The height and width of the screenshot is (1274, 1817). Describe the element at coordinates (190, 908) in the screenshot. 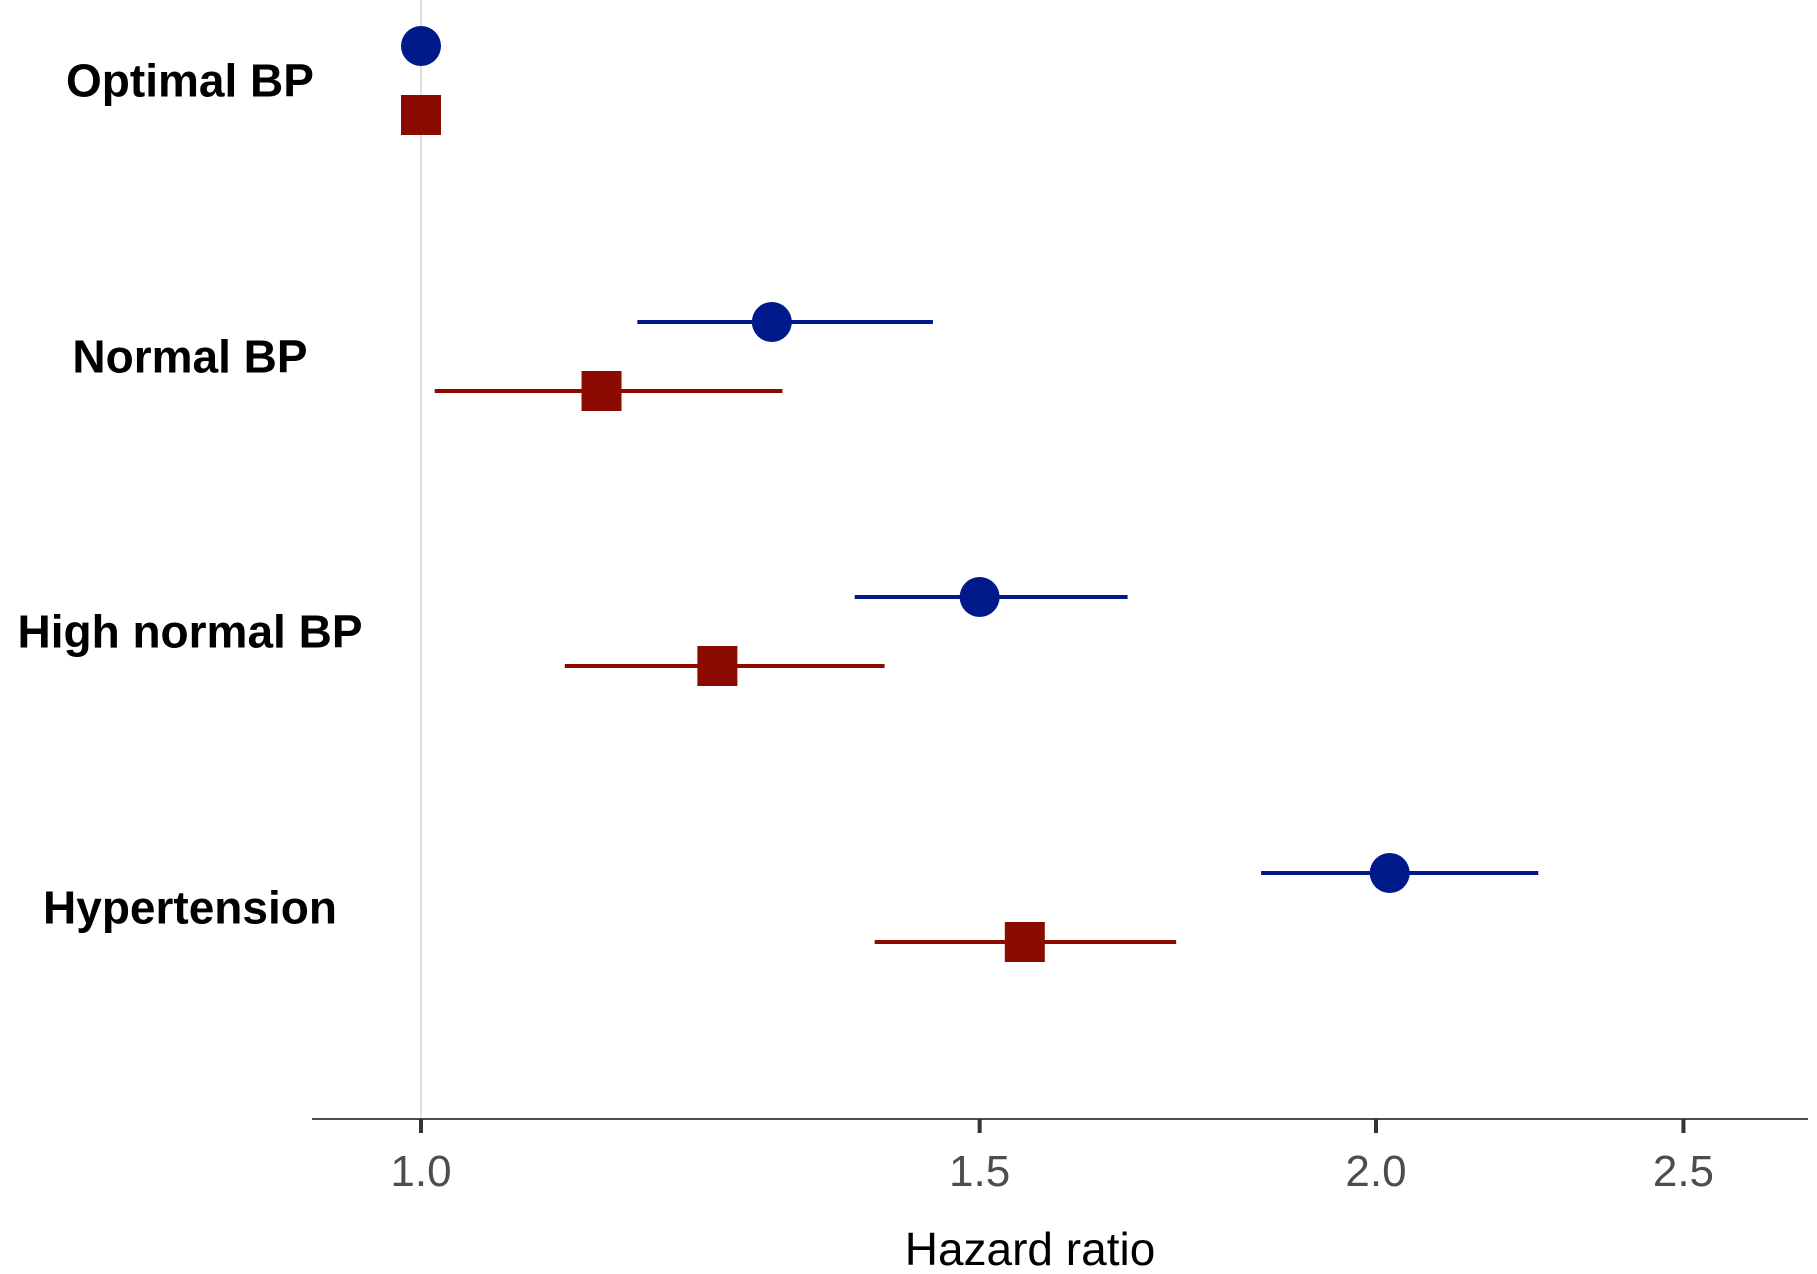

I see `category-label: Hypertension` at that location.